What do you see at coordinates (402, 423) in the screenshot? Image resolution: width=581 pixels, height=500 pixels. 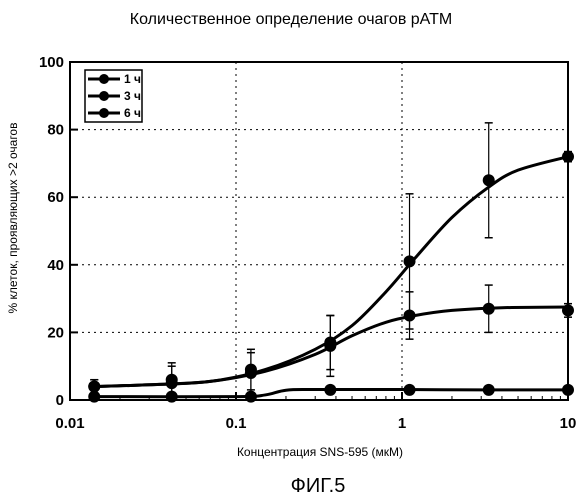 I see `x-tick-label: 1` at bounding box center [402, 423].